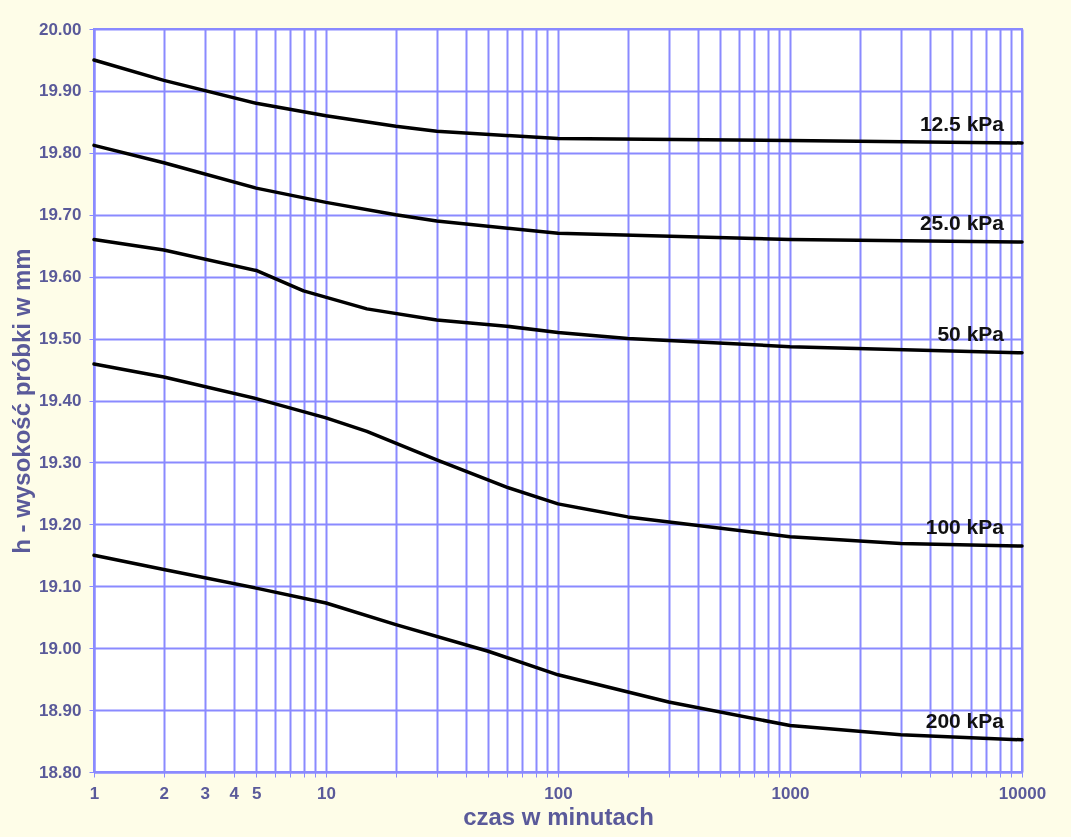 Image resolution: width=1071 pixels, height=837 pixels. Describe the element at coordinates (60, 648) in the screenshot. I see `y-tick-label: 19.00` at that location.